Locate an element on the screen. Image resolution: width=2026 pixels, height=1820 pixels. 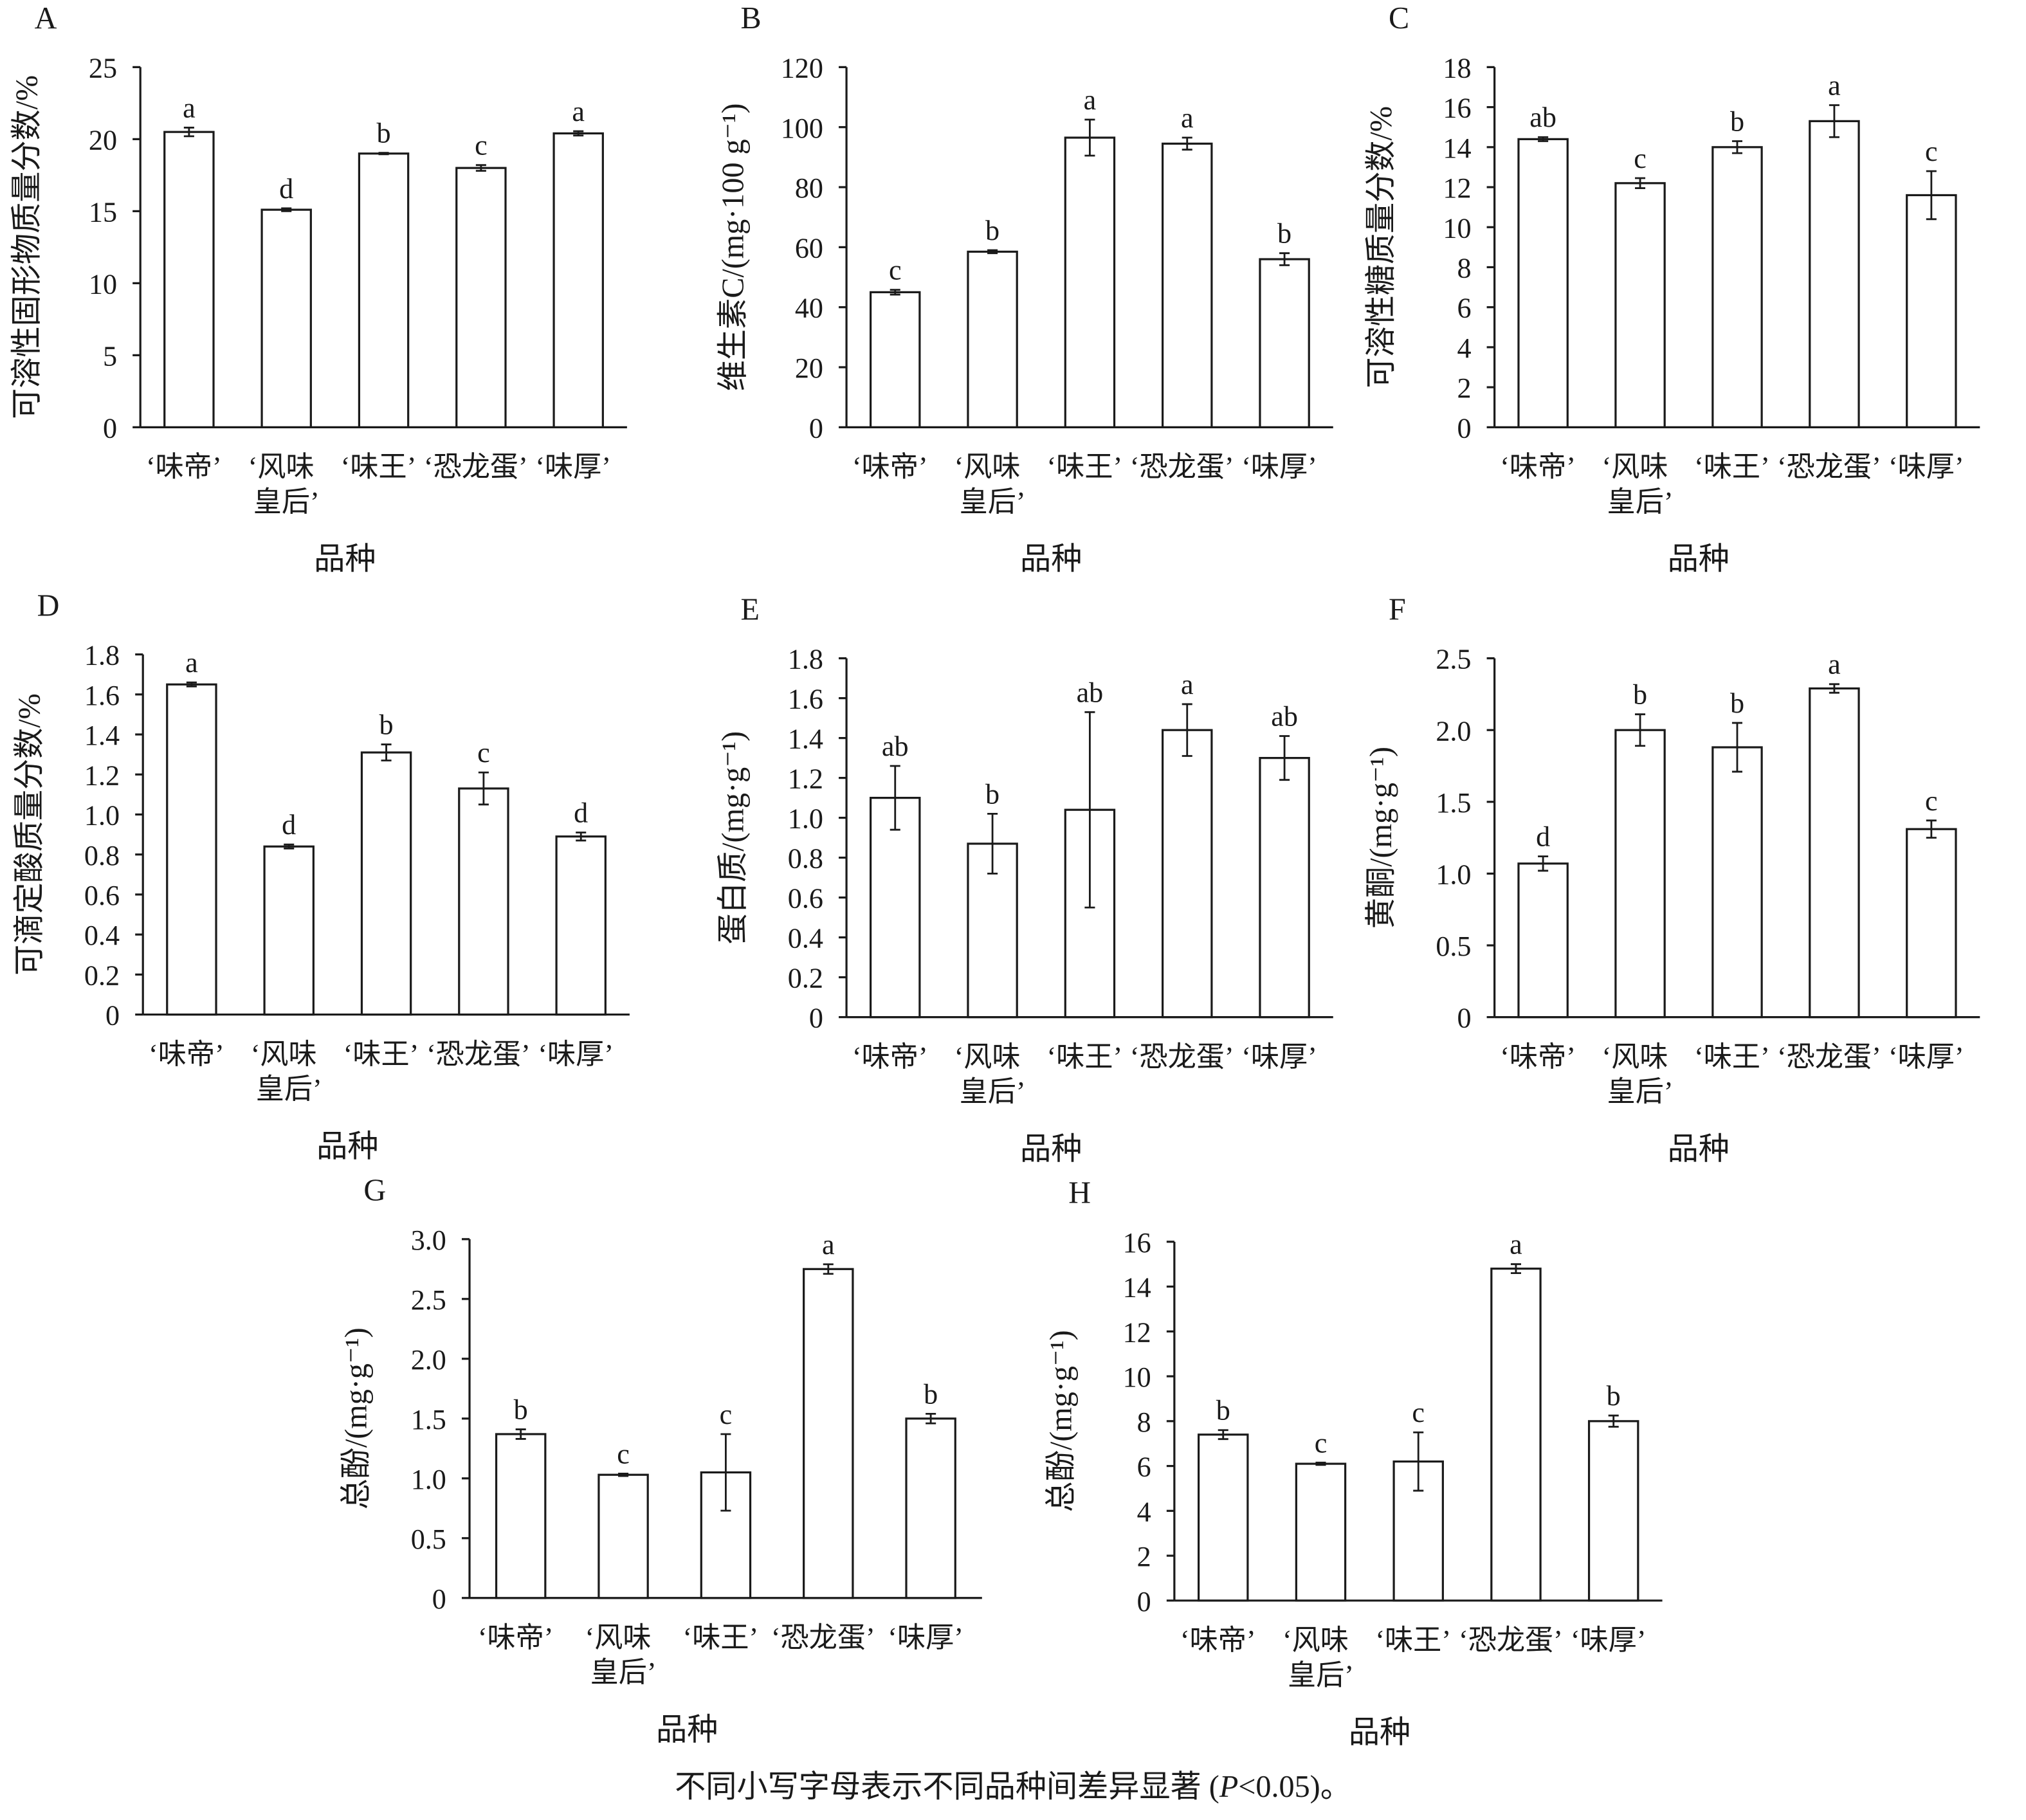
note-text: 不同小写字母表示不同品种间差异显著 ( is located at coordinates (947, 1787).